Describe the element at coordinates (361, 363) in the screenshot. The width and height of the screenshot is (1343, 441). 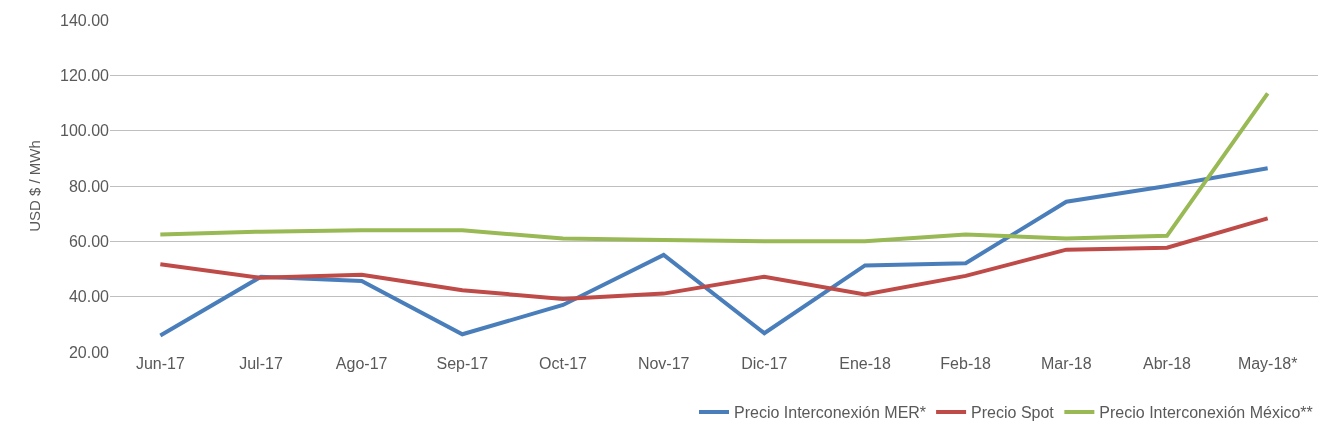
I see `x-tick-label: Ago-17` at that location.